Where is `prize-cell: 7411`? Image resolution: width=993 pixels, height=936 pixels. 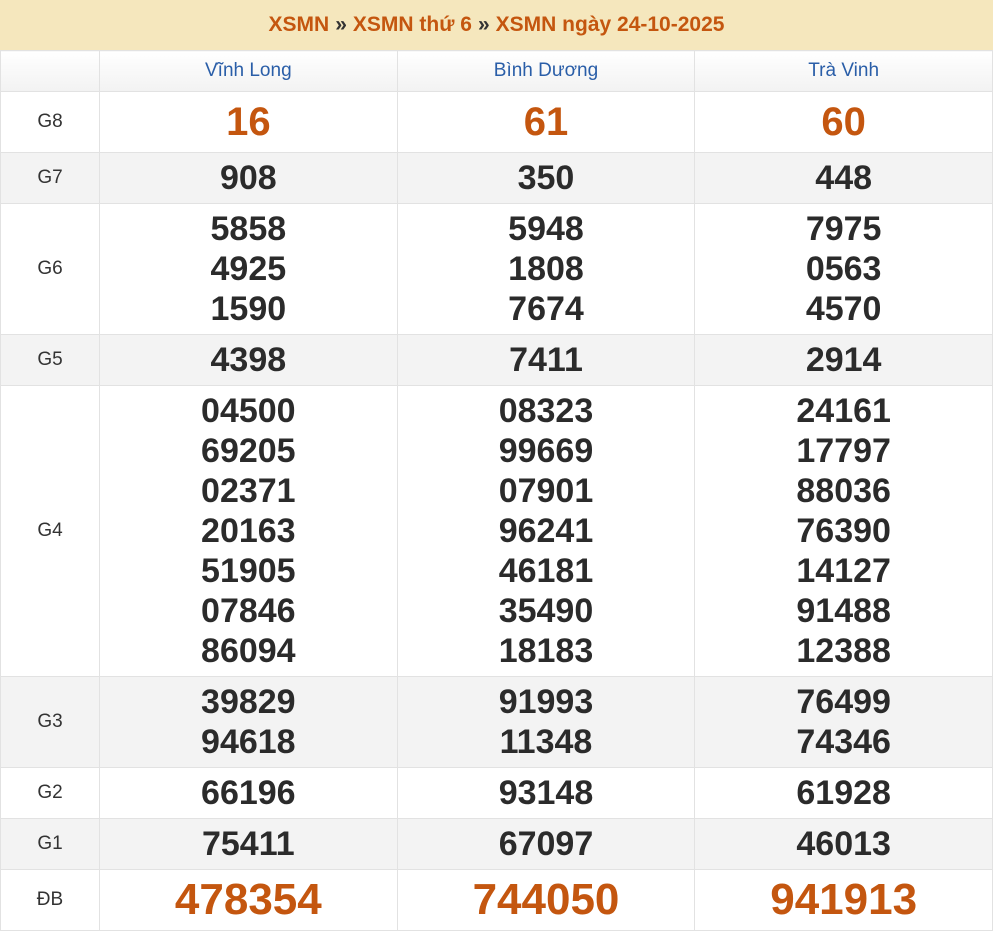 prize-cell: 7411 is located at coordinates (546, 360).